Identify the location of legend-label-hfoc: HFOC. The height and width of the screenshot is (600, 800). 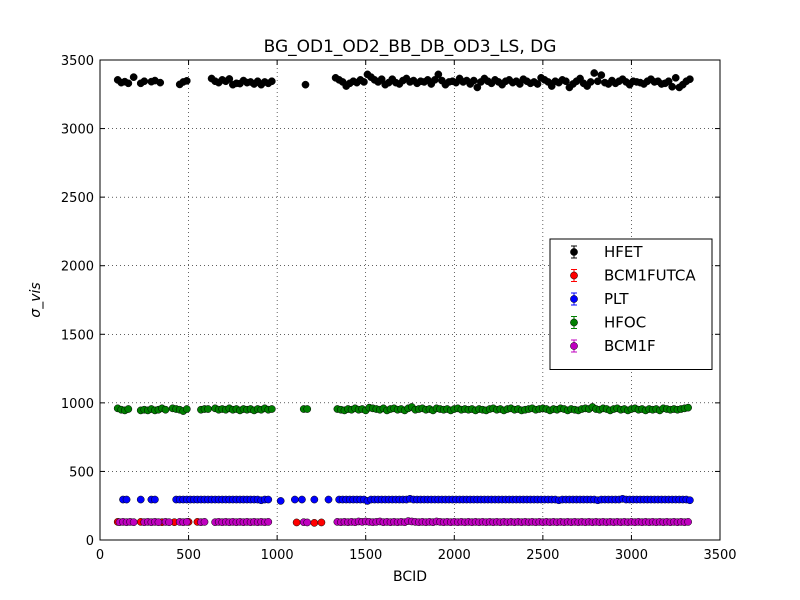
(625, 323).